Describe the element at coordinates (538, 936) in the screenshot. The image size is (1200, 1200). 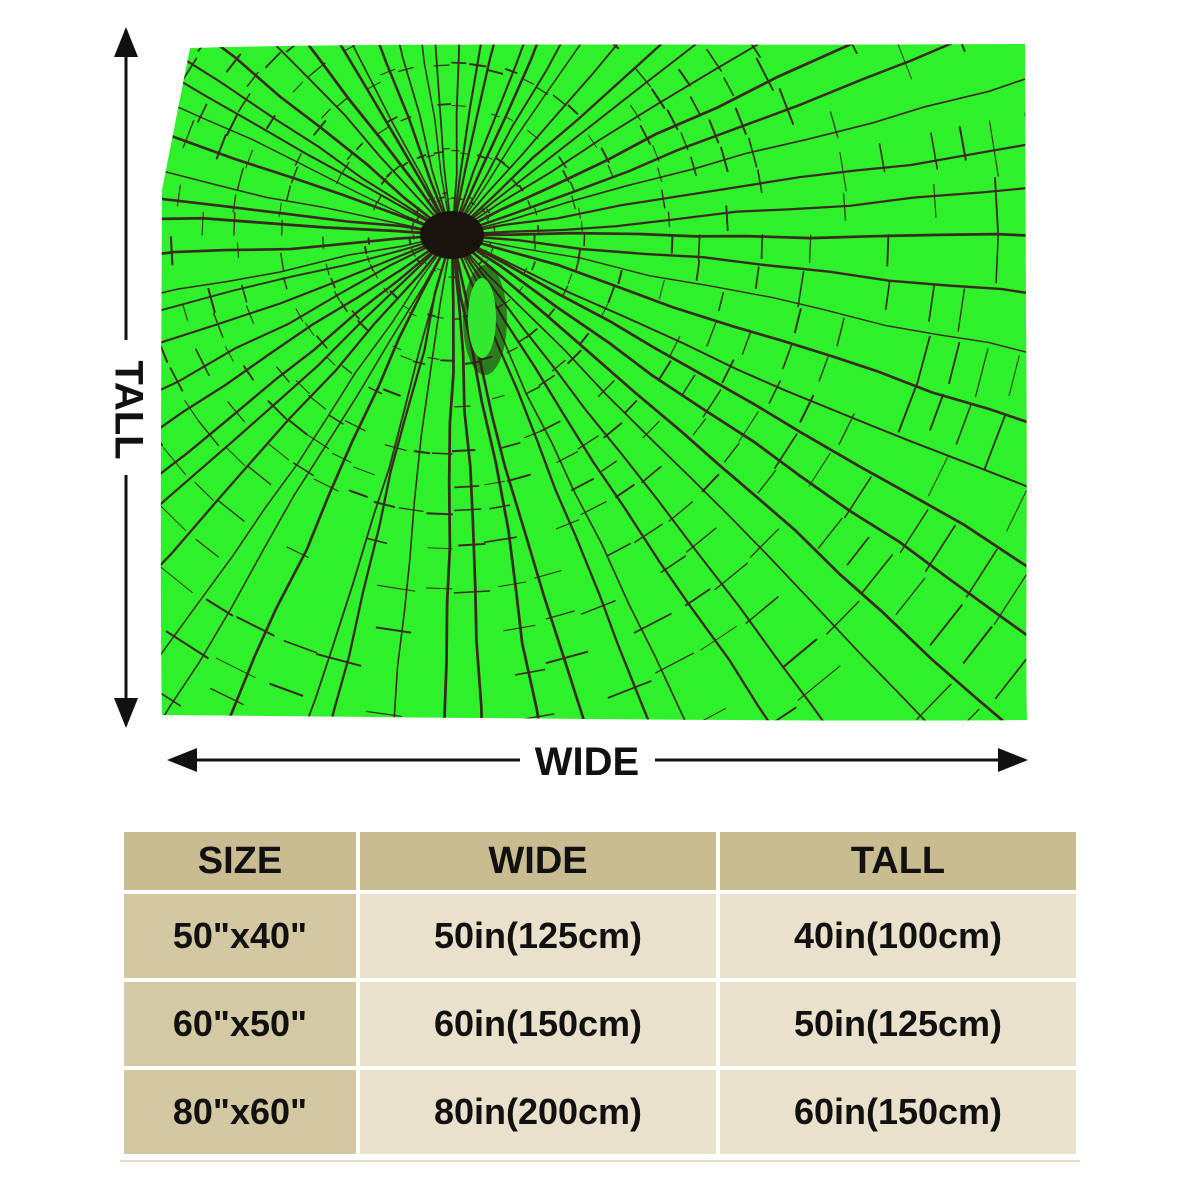
I see `wide-cell: 50in(125cm)` at that location.